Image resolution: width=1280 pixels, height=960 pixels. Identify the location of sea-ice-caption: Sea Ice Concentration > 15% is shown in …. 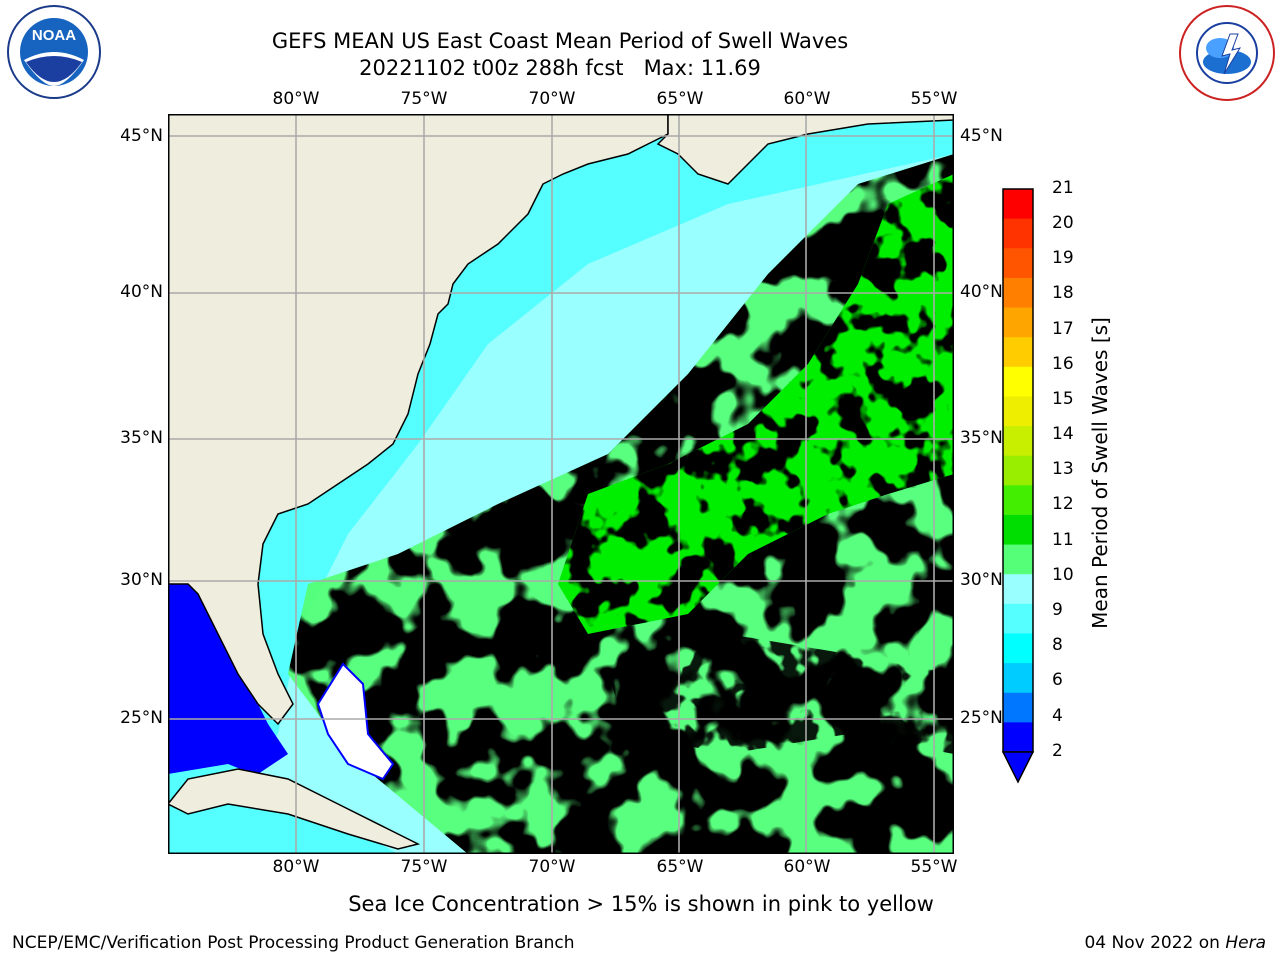
(641, 904).